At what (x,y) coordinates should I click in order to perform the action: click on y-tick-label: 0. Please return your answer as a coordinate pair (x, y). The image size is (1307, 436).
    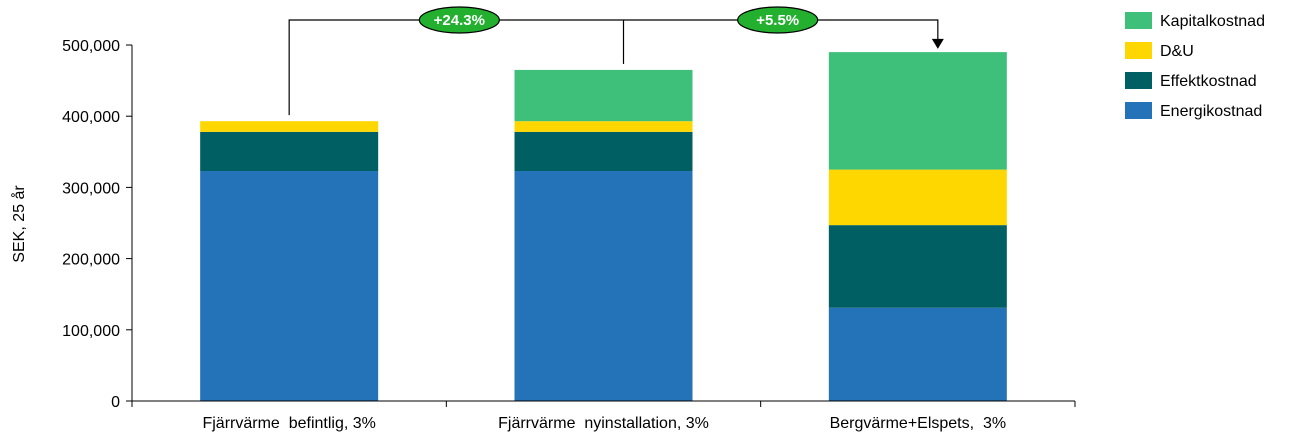
    Looking at the image, I should click on (115, 402).